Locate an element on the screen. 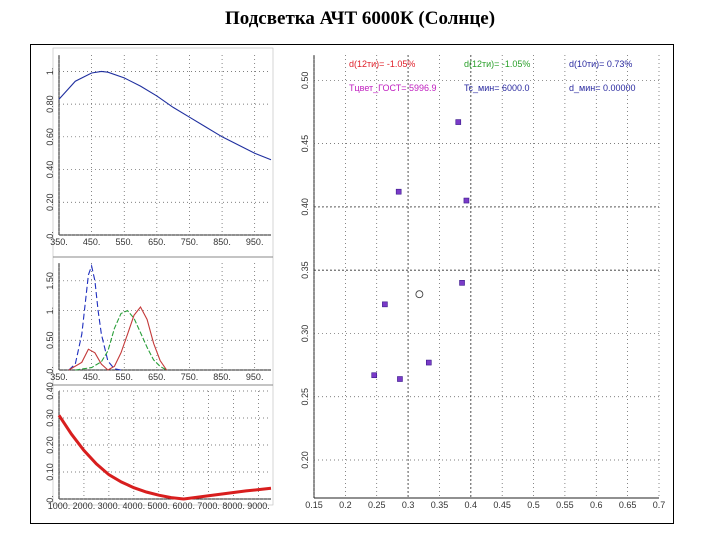 The height and width of the screenshot is (540, 720). x-tick-label: 1000. is located at coordinates (59, 506).